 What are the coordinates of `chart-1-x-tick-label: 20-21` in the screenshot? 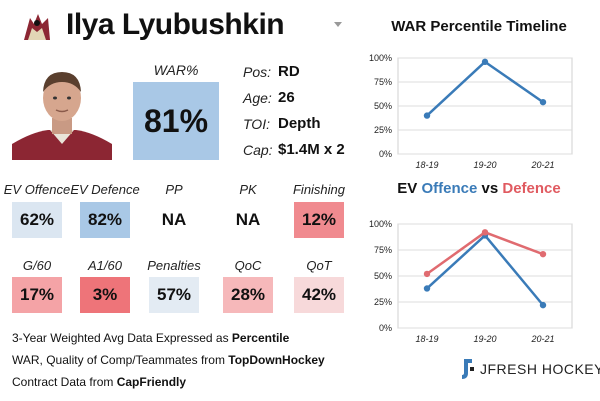 It's located at (542, 165).